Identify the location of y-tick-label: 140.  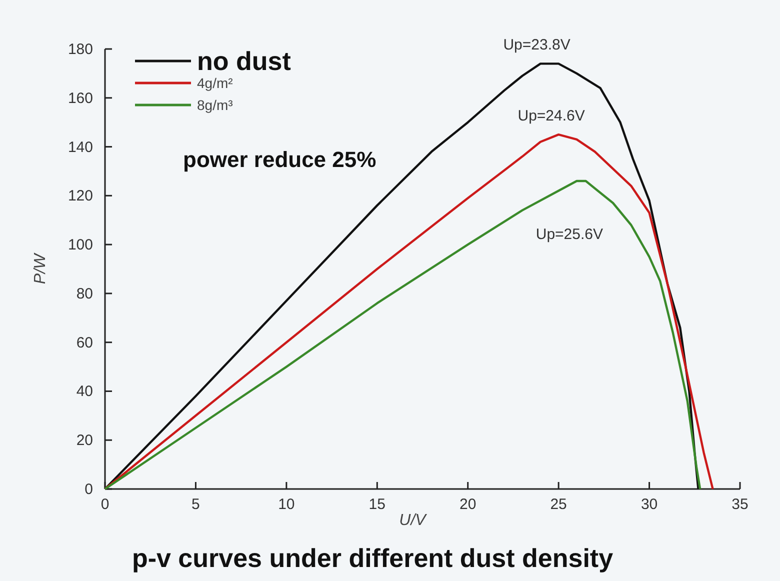
(80, 147).